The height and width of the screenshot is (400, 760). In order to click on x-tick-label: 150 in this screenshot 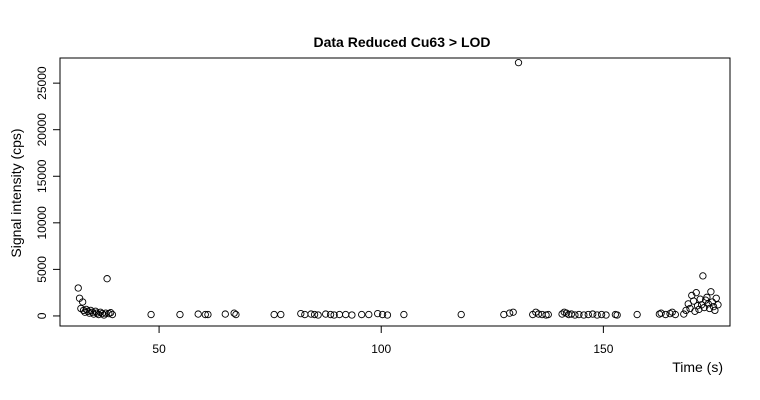, I will do `click(603, 349)`.